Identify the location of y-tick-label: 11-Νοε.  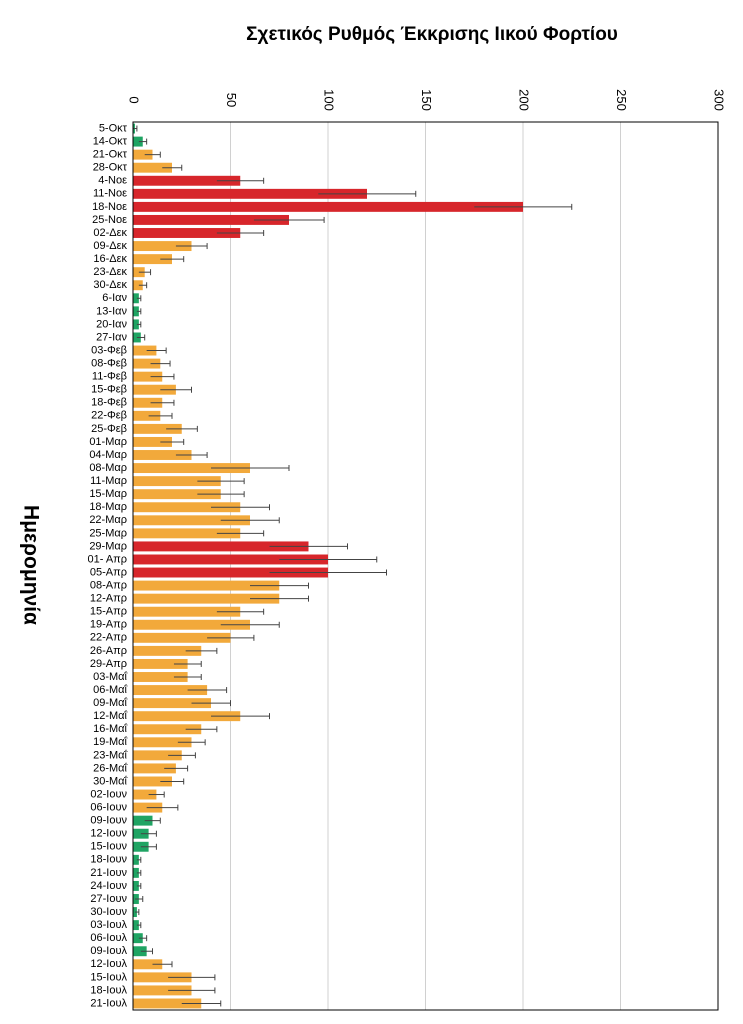
(110, 194).